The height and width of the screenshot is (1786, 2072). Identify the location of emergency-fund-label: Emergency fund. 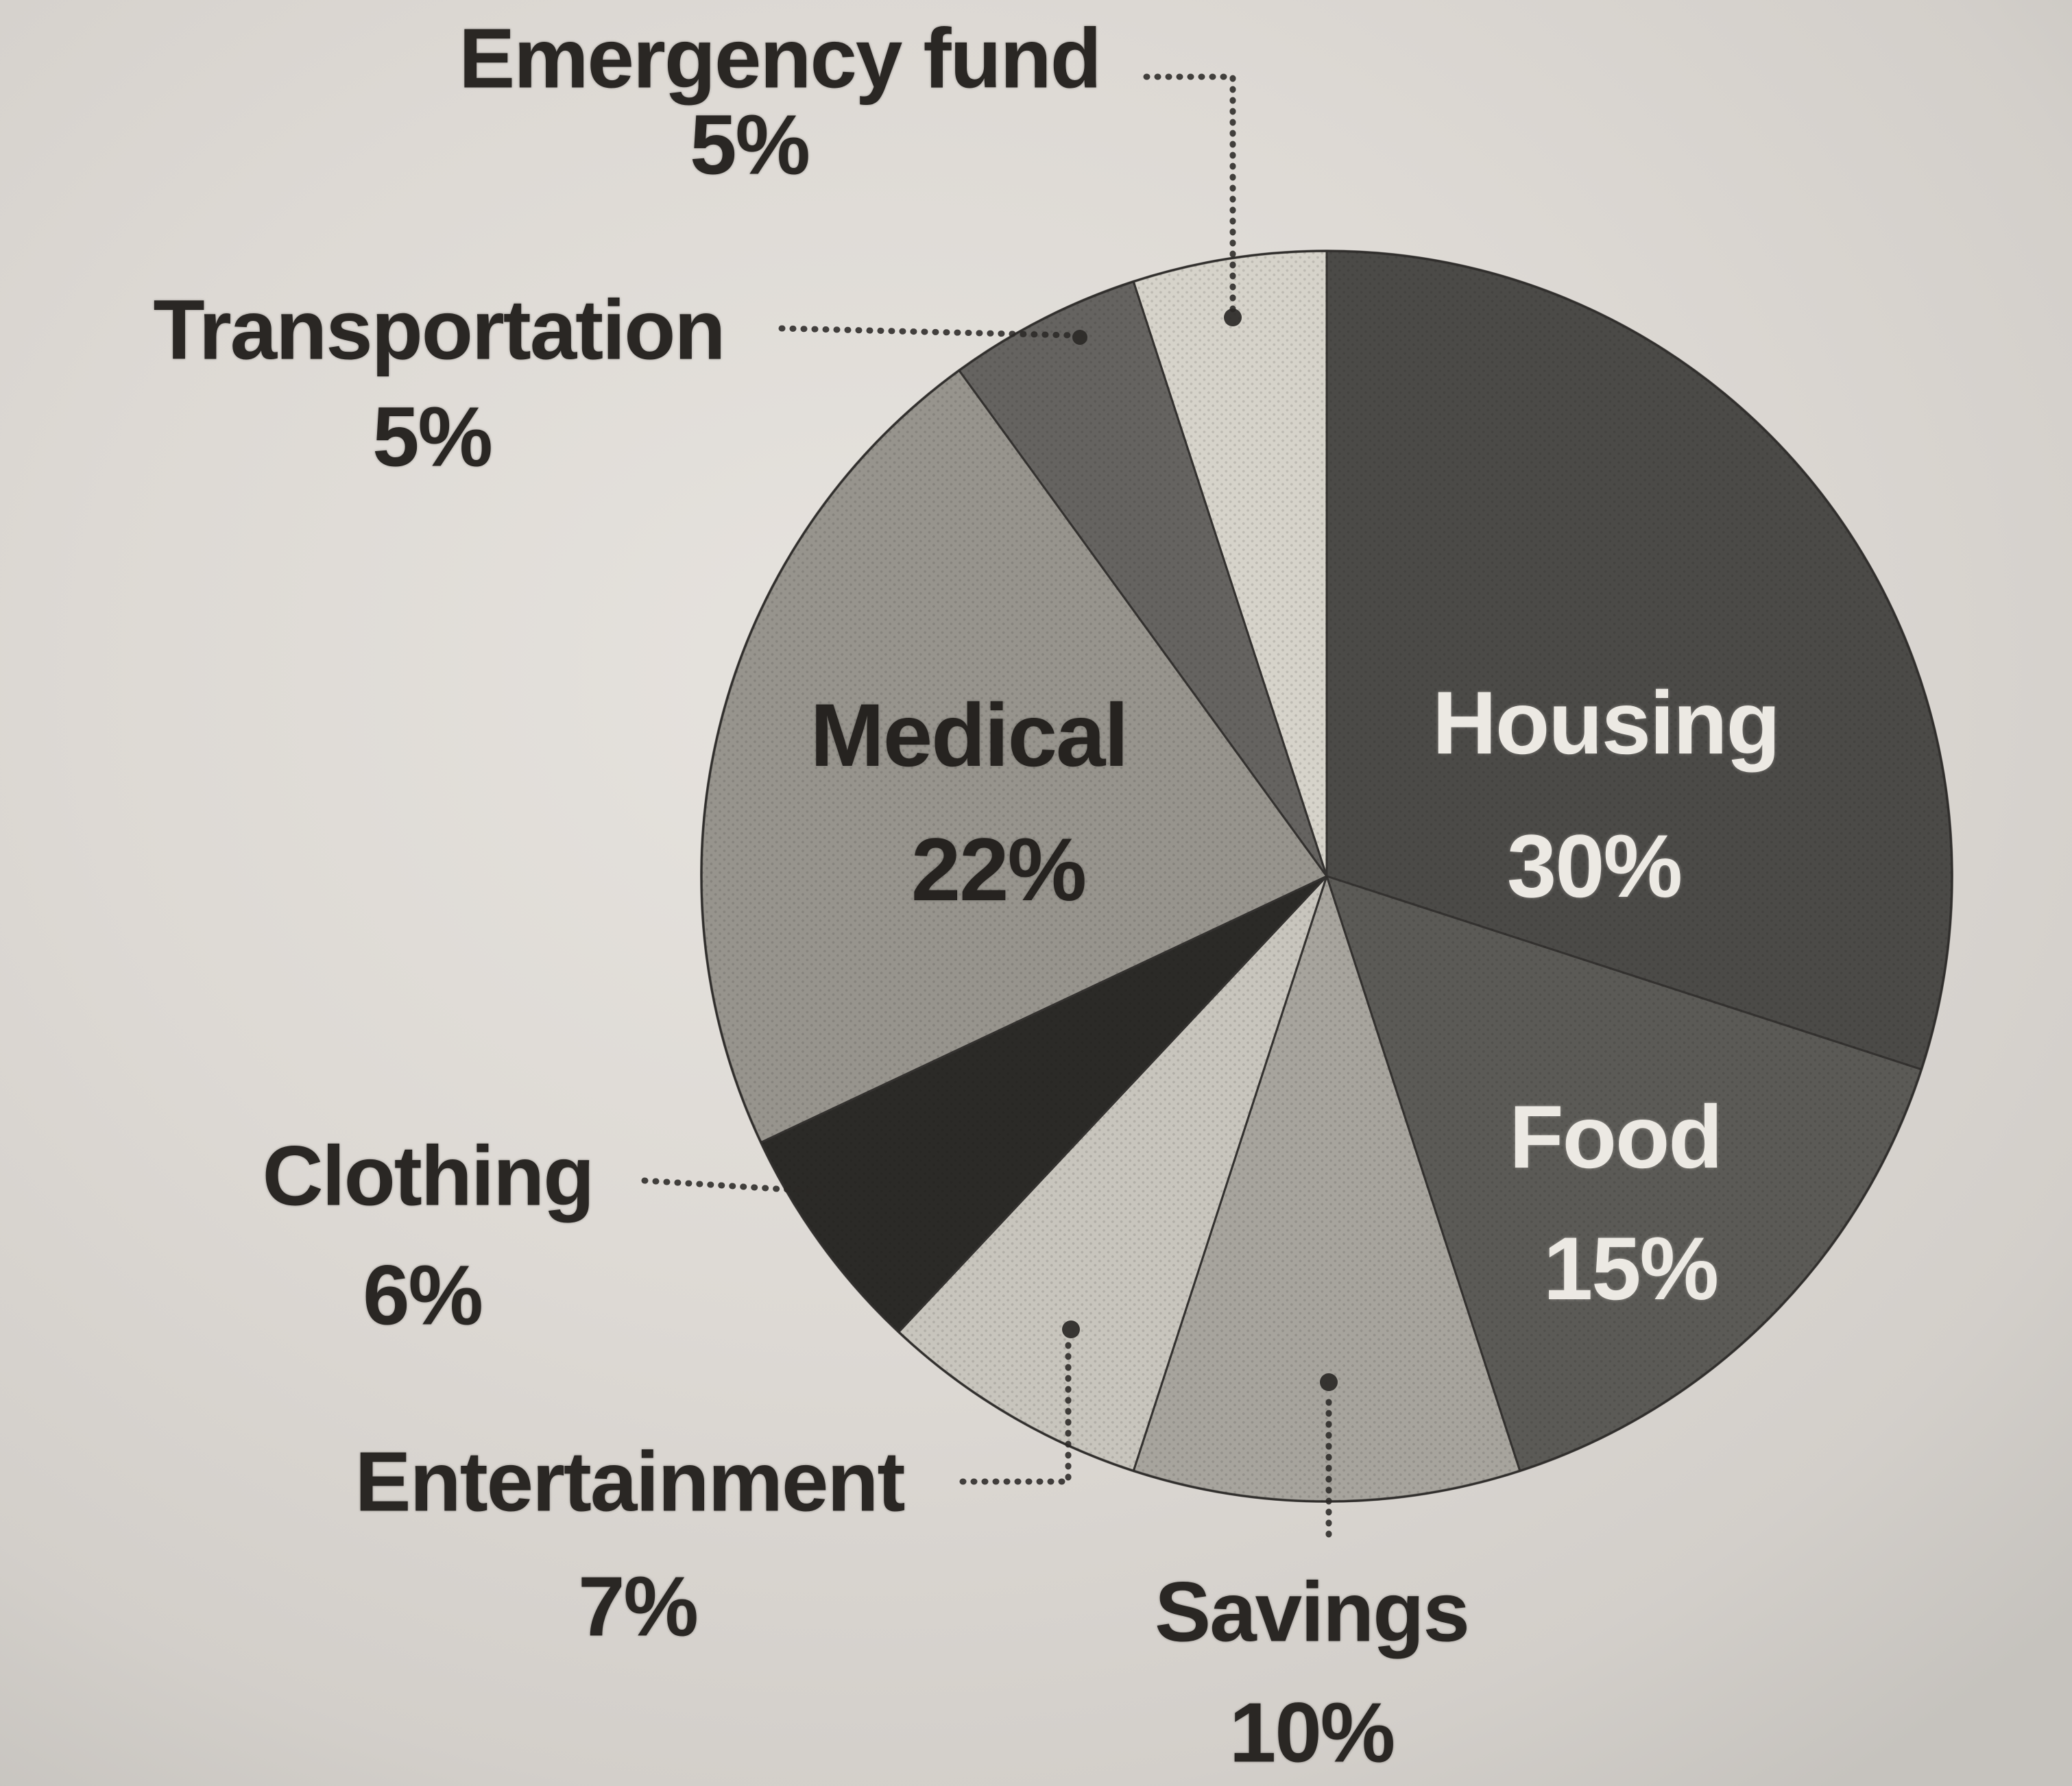
(780, 59).